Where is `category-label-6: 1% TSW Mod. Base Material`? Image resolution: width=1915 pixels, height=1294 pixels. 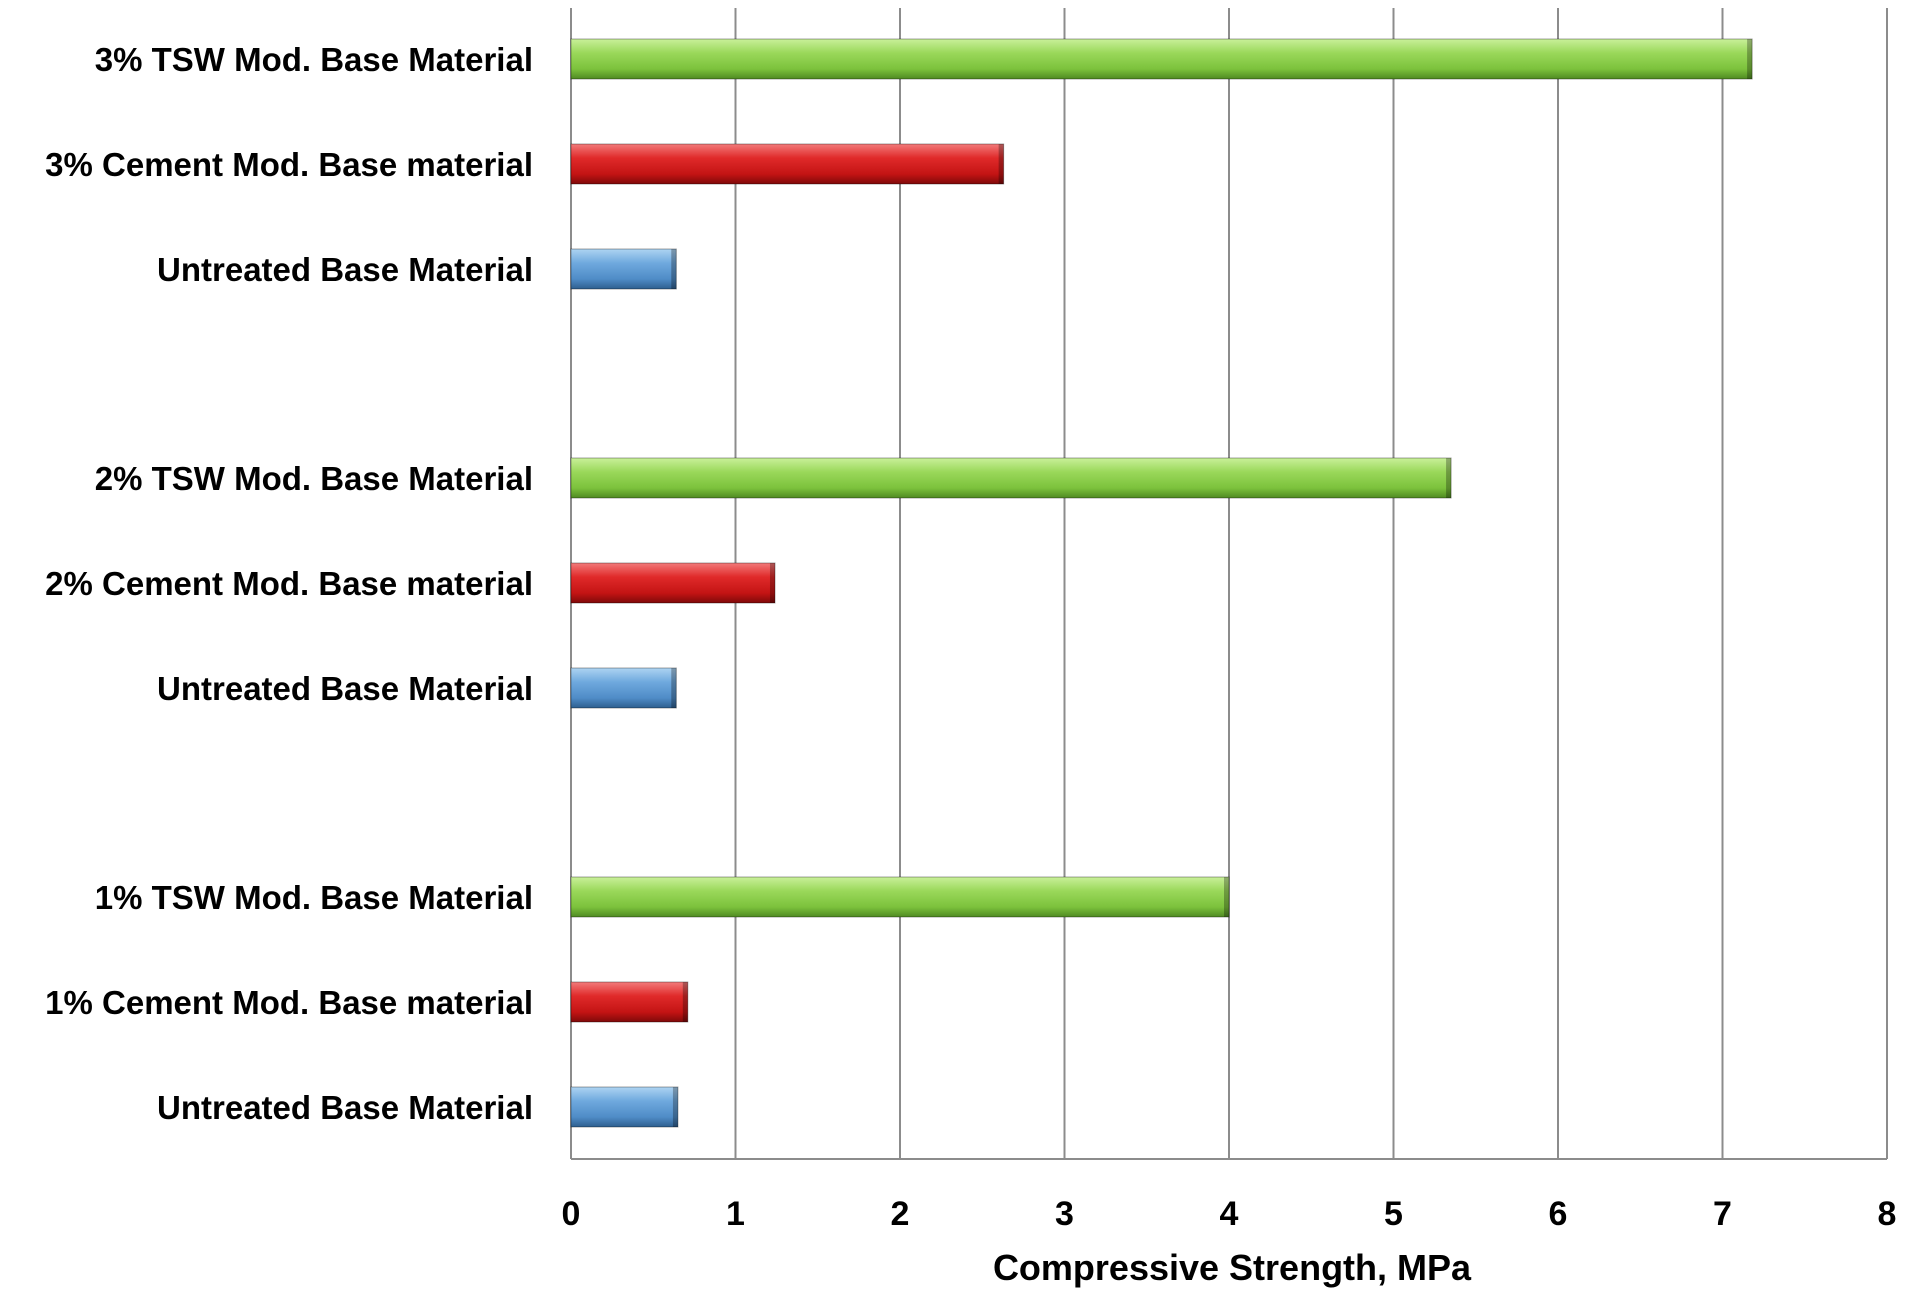
category-label-6: 1% TSW Mod. Base Material is located at coordinates (314, 897).